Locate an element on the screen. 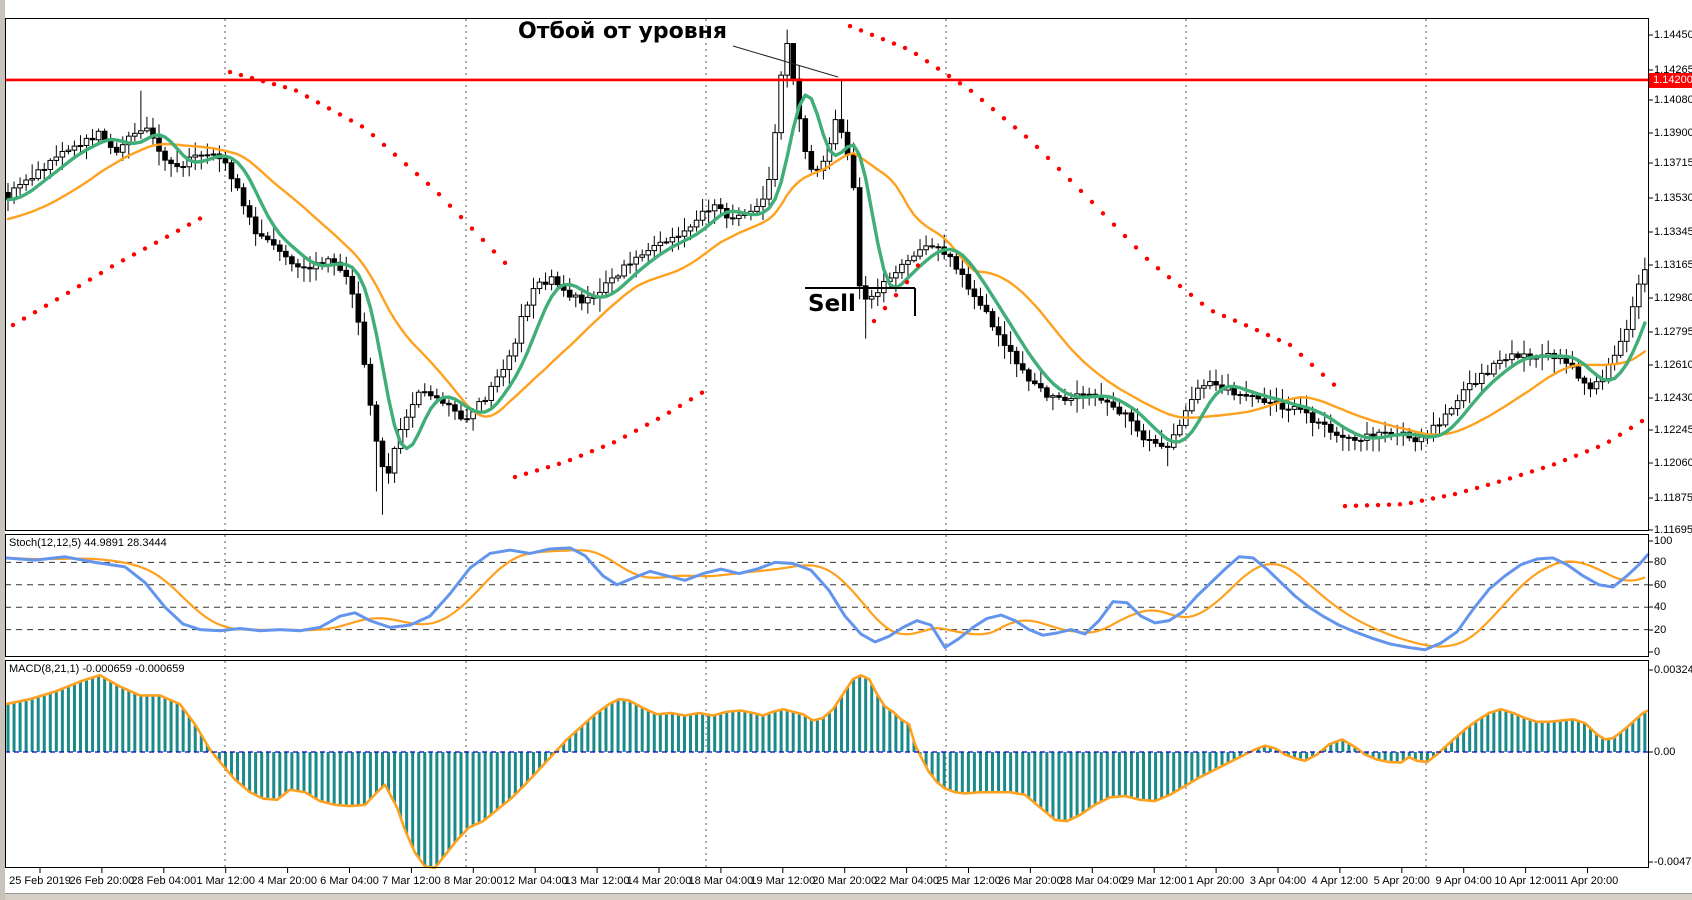  stoch-axis-label: 60 is located at coordinates (1660, 584).